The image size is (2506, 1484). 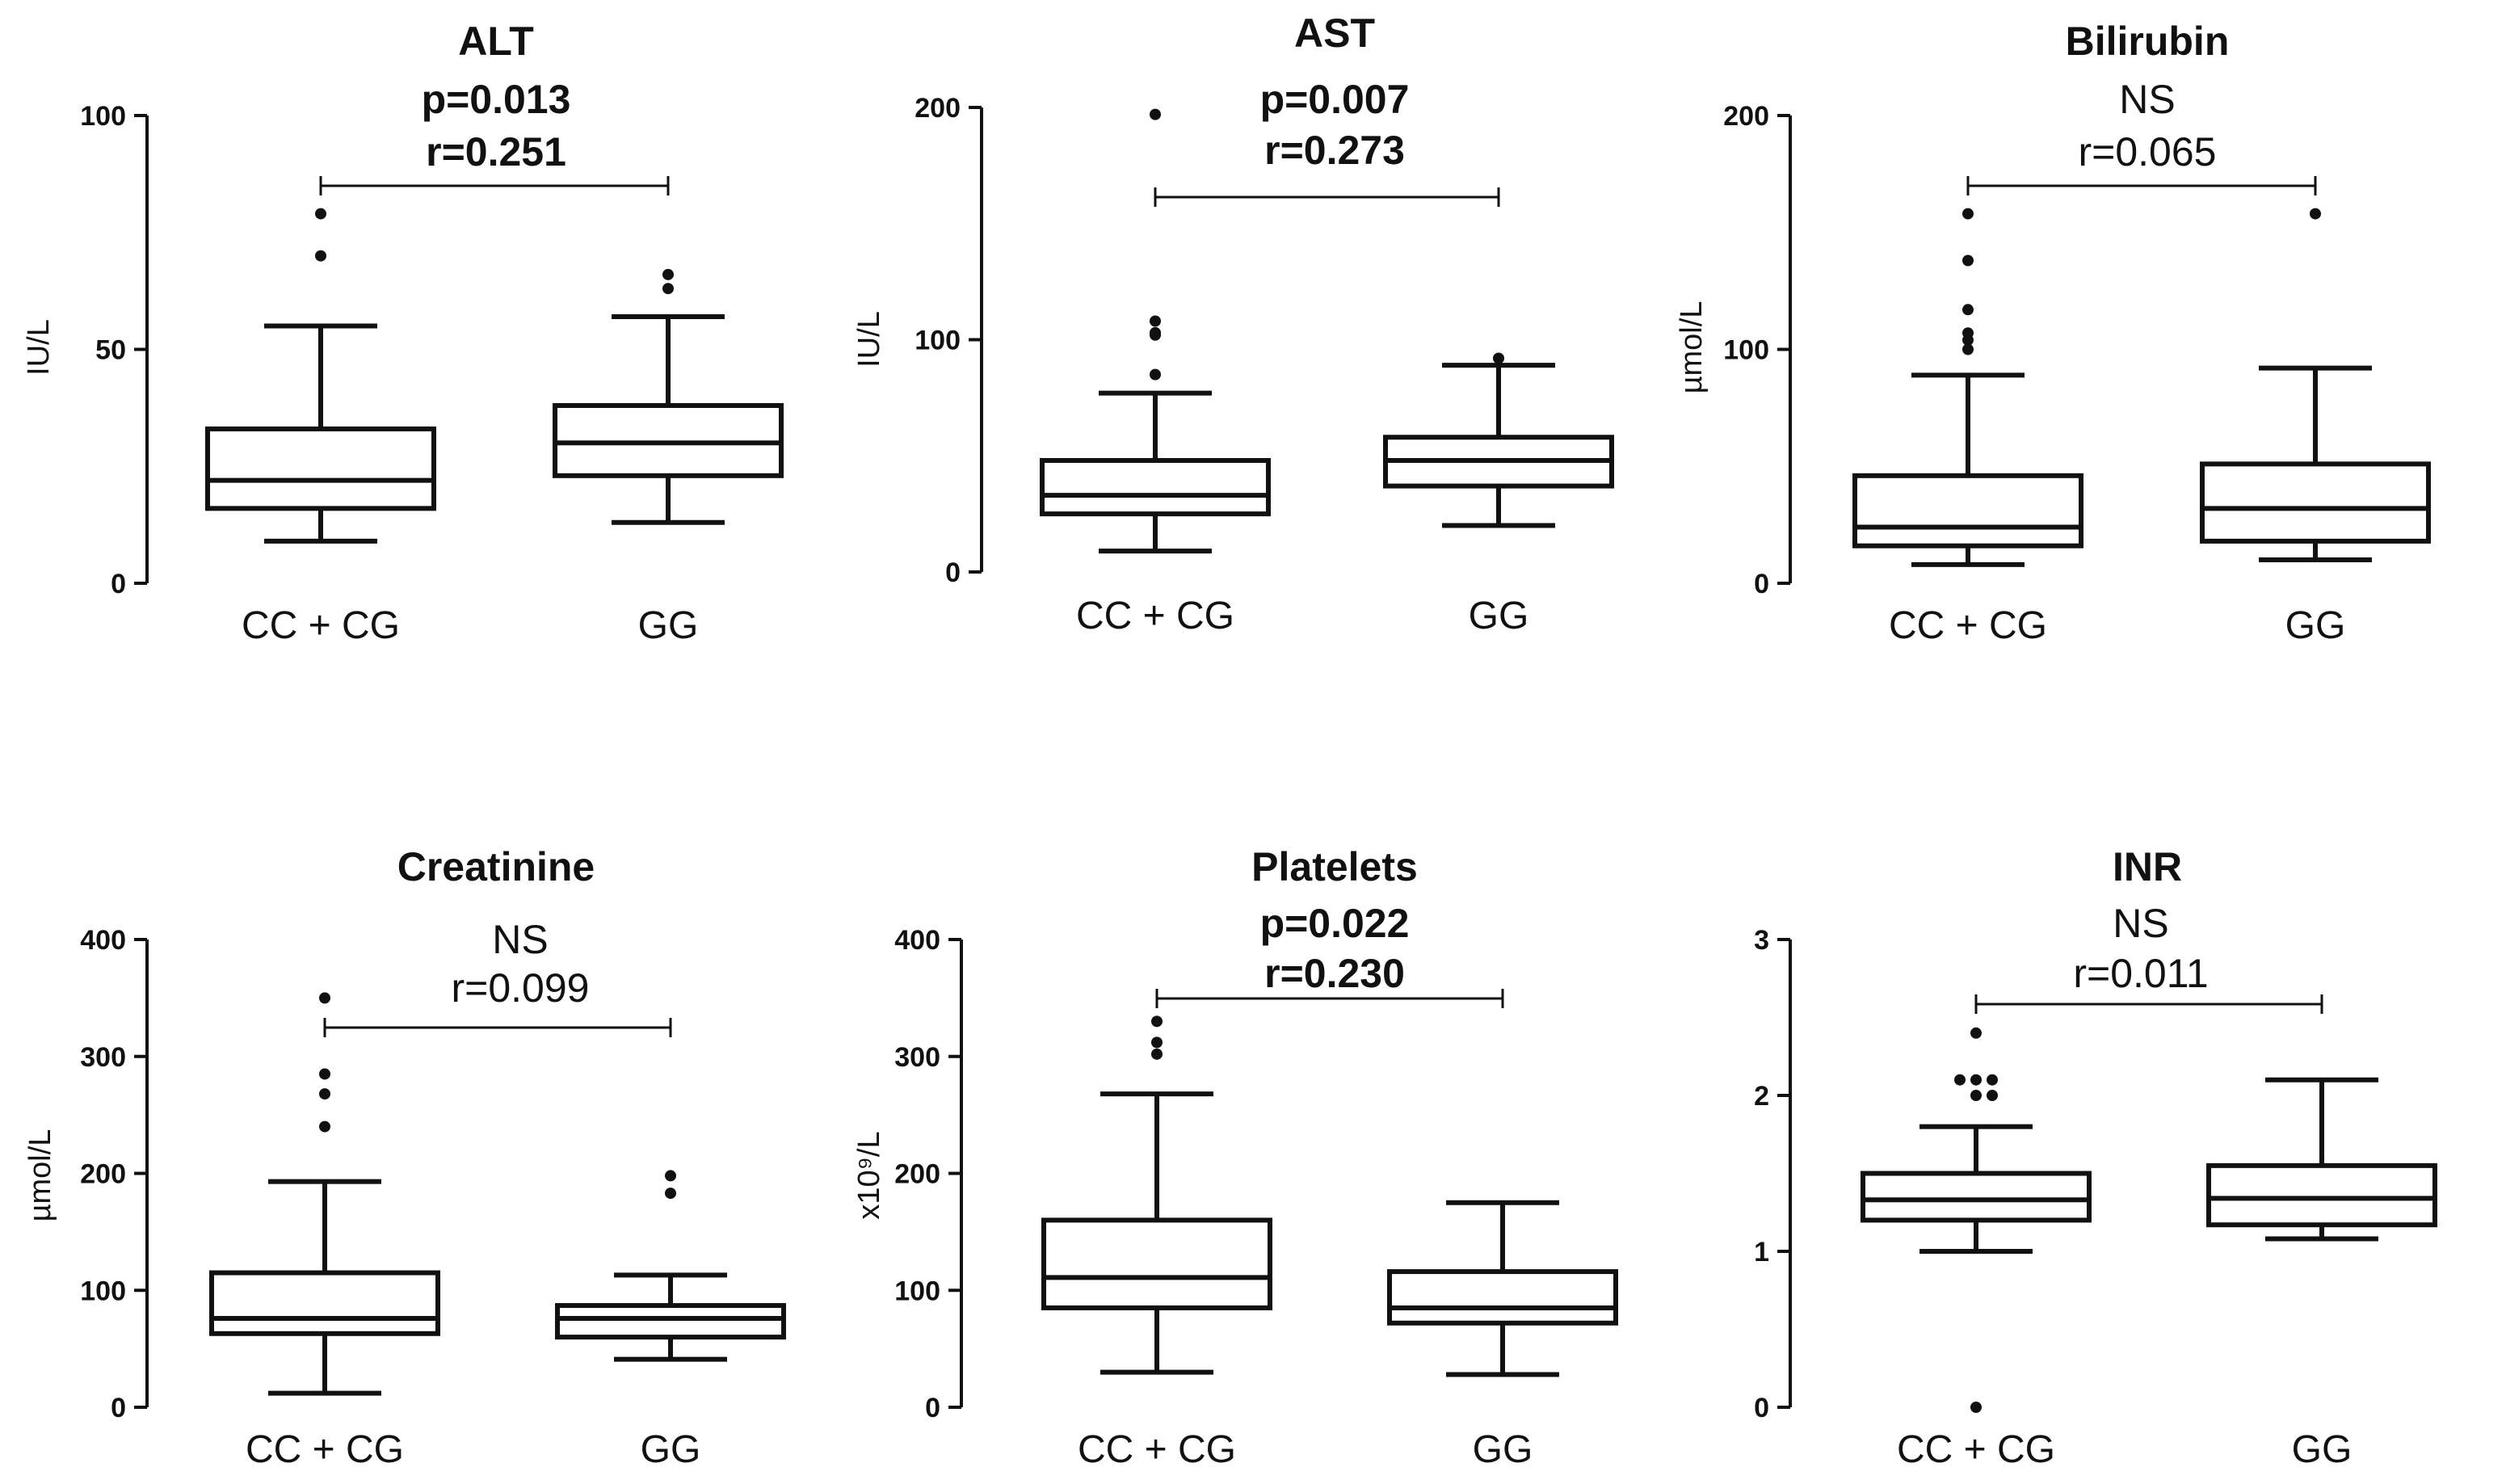 I want to click on stat-line-1: p=0.022, so click(x=1335, y=924).